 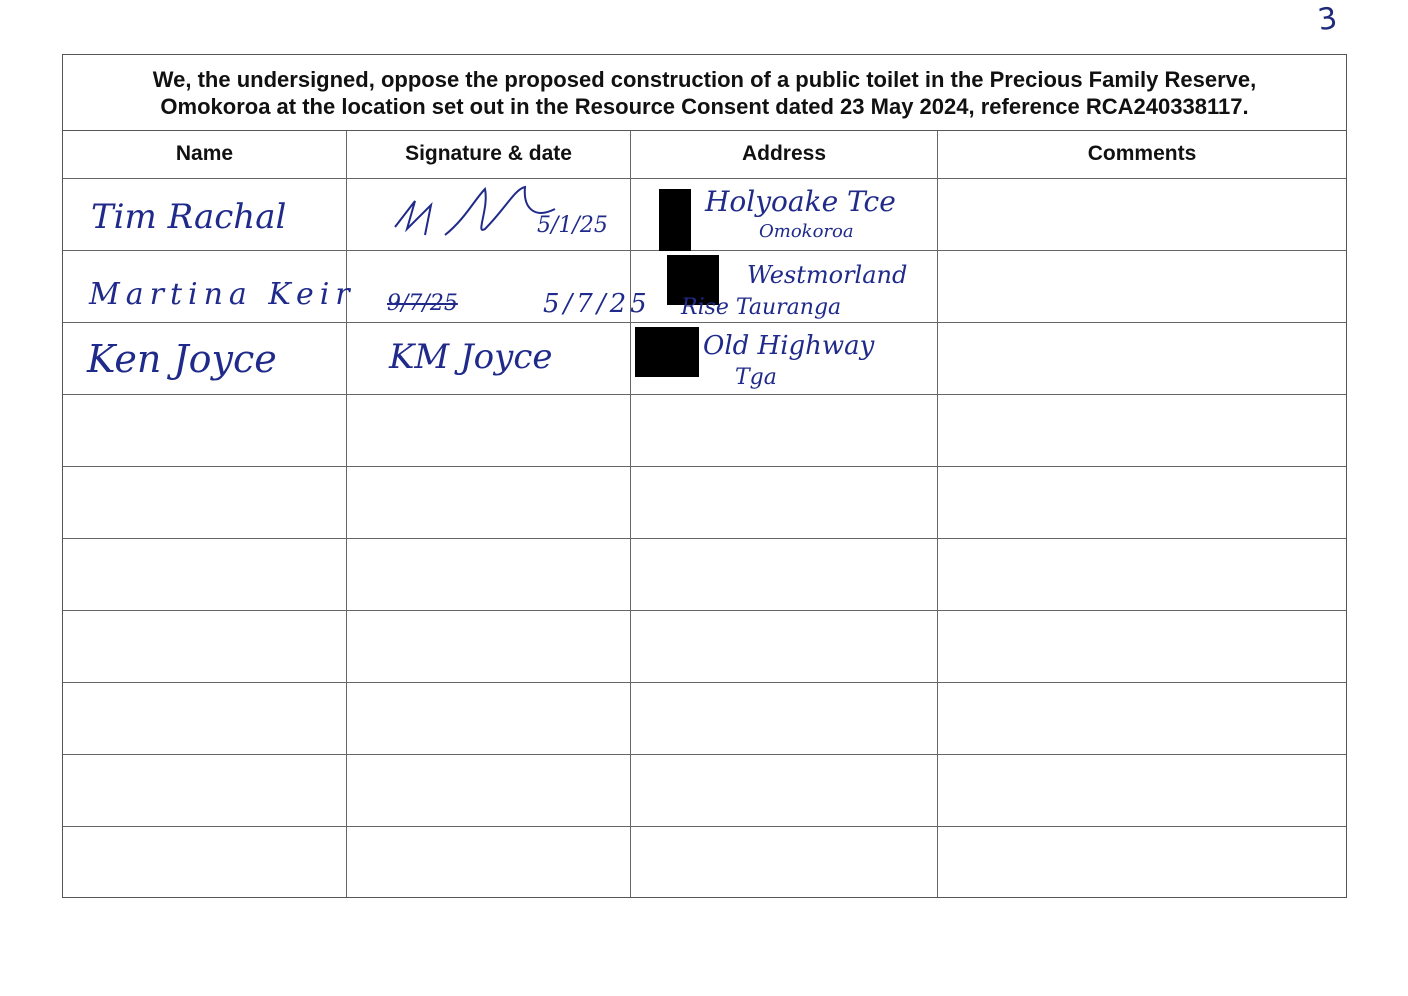 I want to click on struck-signature-date: 9/7/25, so click(x=422, y=303).